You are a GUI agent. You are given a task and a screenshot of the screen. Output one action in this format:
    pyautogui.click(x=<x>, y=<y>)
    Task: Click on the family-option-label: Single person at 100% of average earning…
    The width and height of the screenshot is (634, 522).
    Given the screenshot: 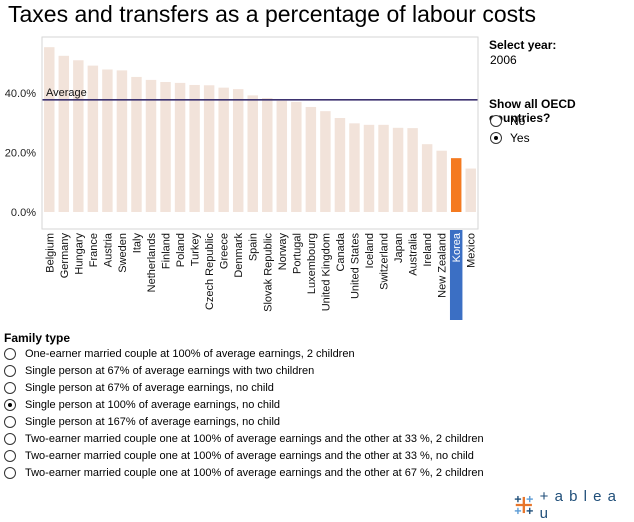 What is the action you would take?
    pyautogui.click(x=153, y=404)
    